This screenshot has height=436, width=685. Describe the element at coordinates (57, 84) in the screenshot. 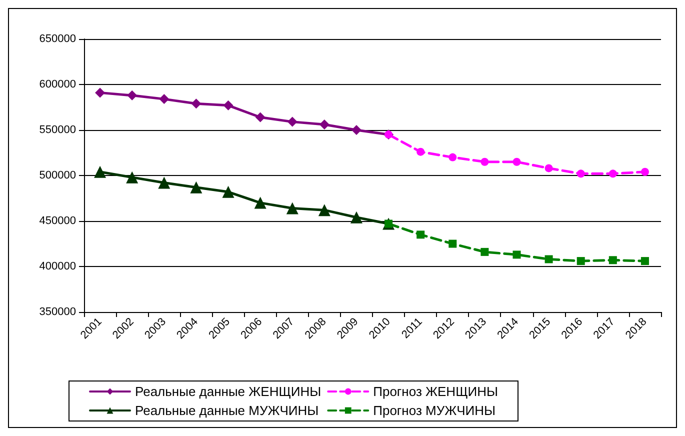

I see `y-tick-label: 600000` at that location.